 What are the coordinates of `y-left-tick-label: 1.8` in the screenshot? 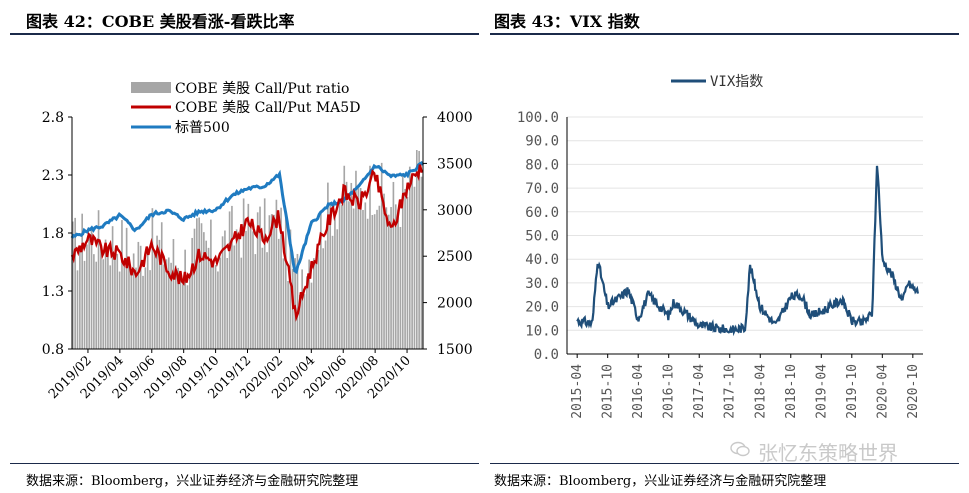 It's located at (53, 234).